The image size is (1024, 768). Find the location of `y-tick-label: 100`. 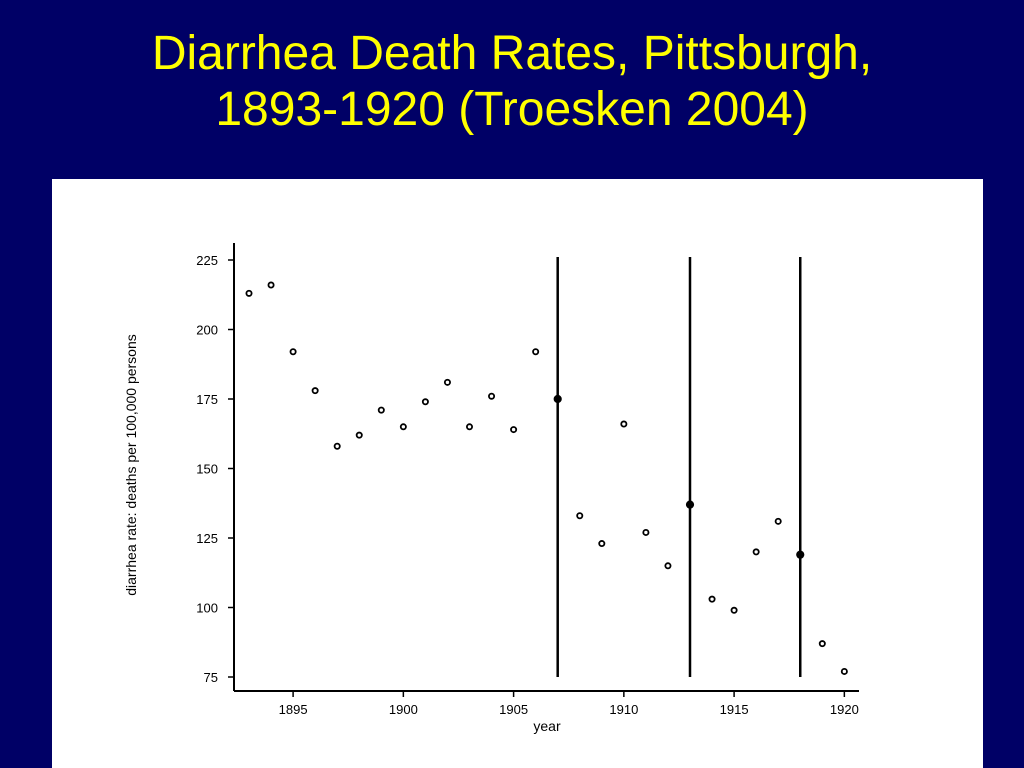

y-tick-label: 100 is located at coordinates (207, 608).